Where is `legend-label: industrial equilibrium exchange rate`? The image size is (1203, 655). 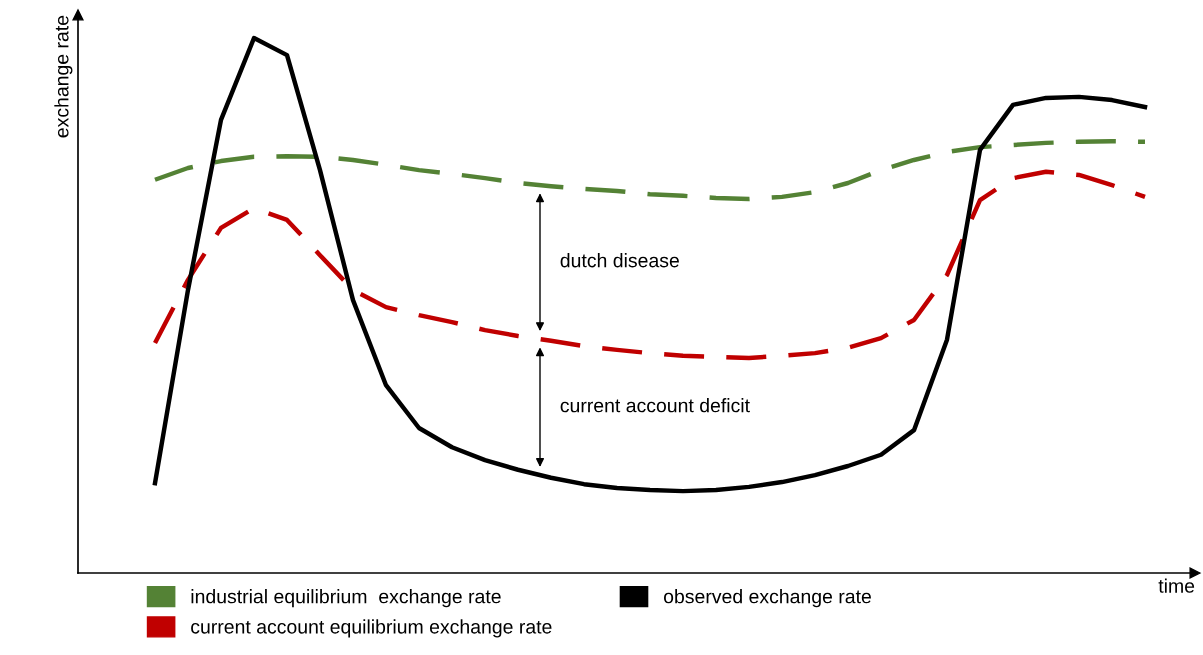 legend-label: industrial equilibrium exchange rate is located at coordinates (346, 598).